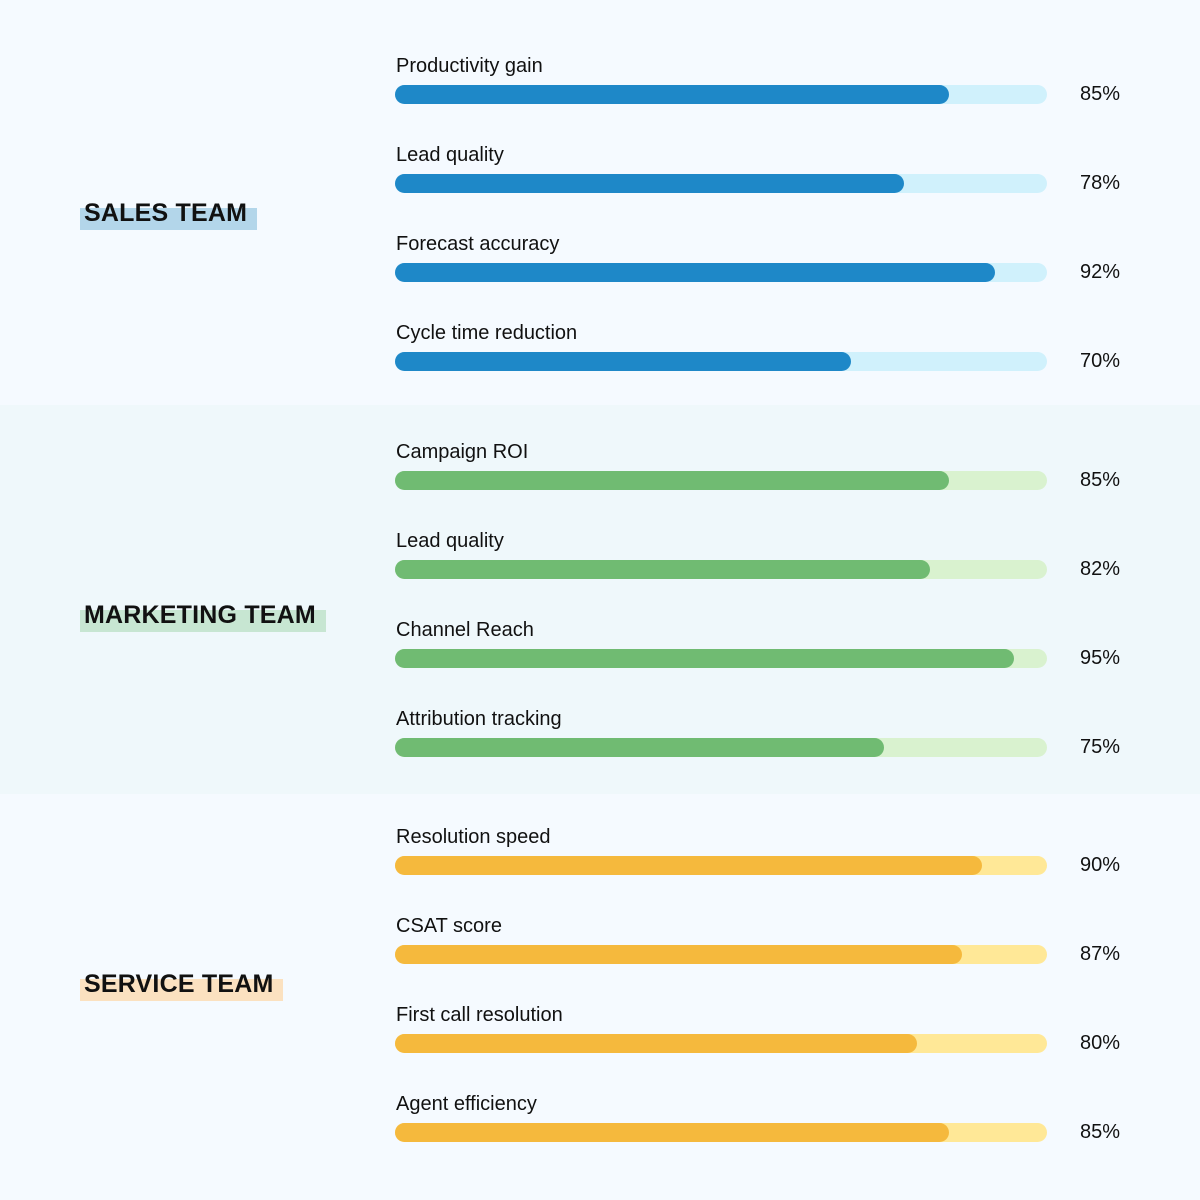 The image size is (1200, 1200). I want to click on metric-row: Campaign ROI 85%, so click(775, 471).